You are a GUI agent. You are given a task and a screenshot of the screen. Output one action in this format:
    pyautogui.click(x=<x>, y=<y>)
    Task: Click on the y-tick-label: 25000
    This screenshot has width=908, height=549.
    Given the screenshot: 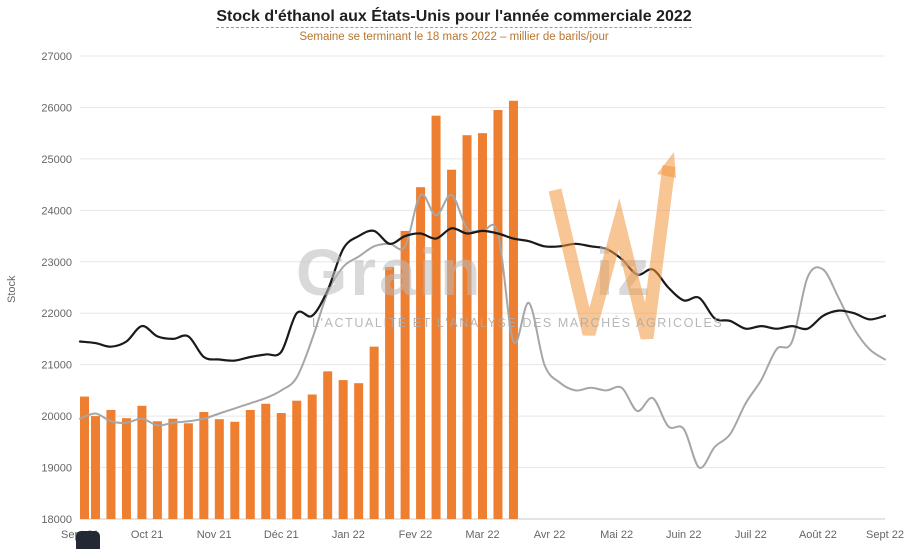 What is the action you would take?
    pyautogui.click(x=56, y=160)
    